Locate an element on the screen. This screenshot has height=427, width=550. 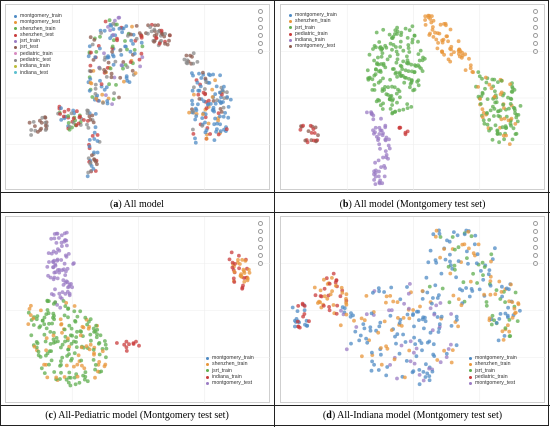
legend-marker is located at coordinates (207, 377).